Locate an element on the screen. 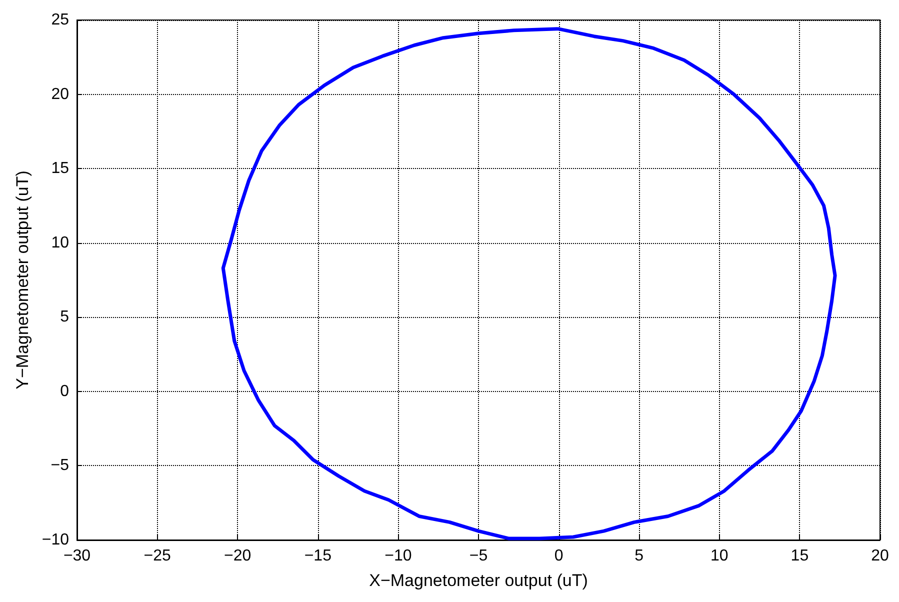  x-tick-label: 15 is located at coordinates (799, 556).